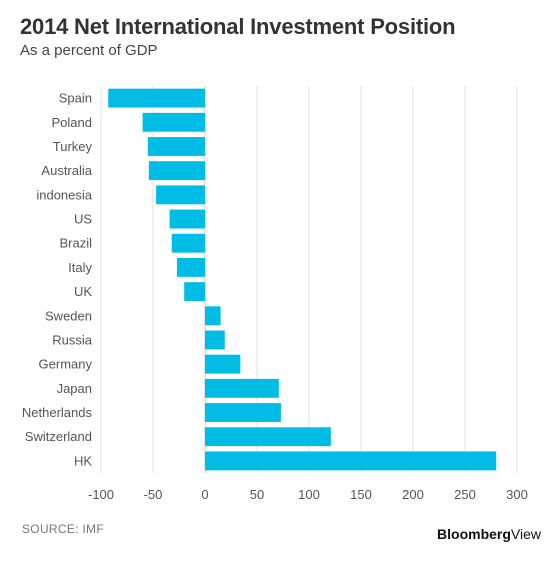  Describe the element at coordinates (72, 339) in the screenshot. I see `category-label: Russia` at that location.